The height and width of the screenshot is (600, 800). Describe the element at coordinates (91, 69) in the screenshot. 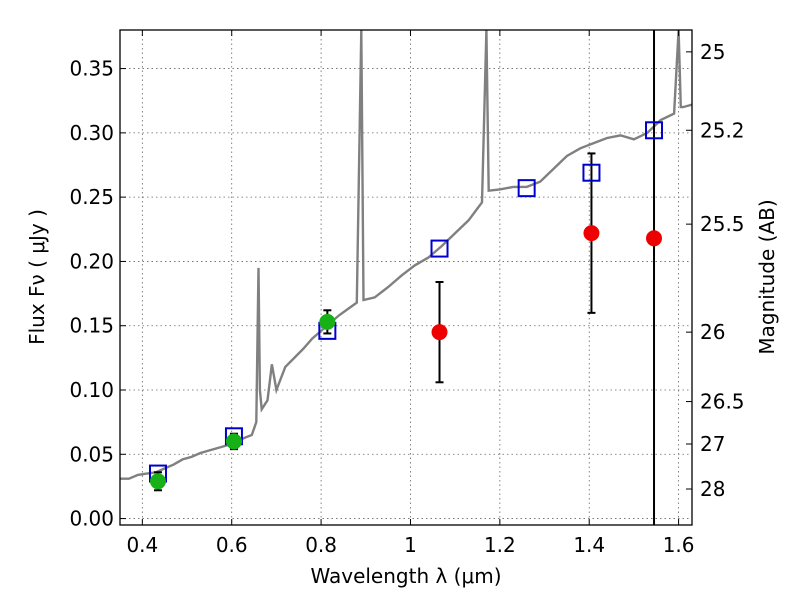

I see `y-tick-label: 0.35` at that location.